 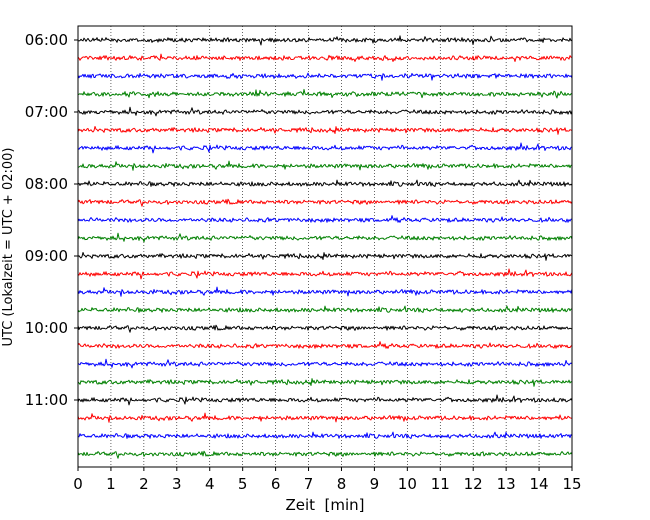 I want to click on y-axis-label: UTC (Lokalzeit = UTC + 02:00), so click(x=8, y=247).